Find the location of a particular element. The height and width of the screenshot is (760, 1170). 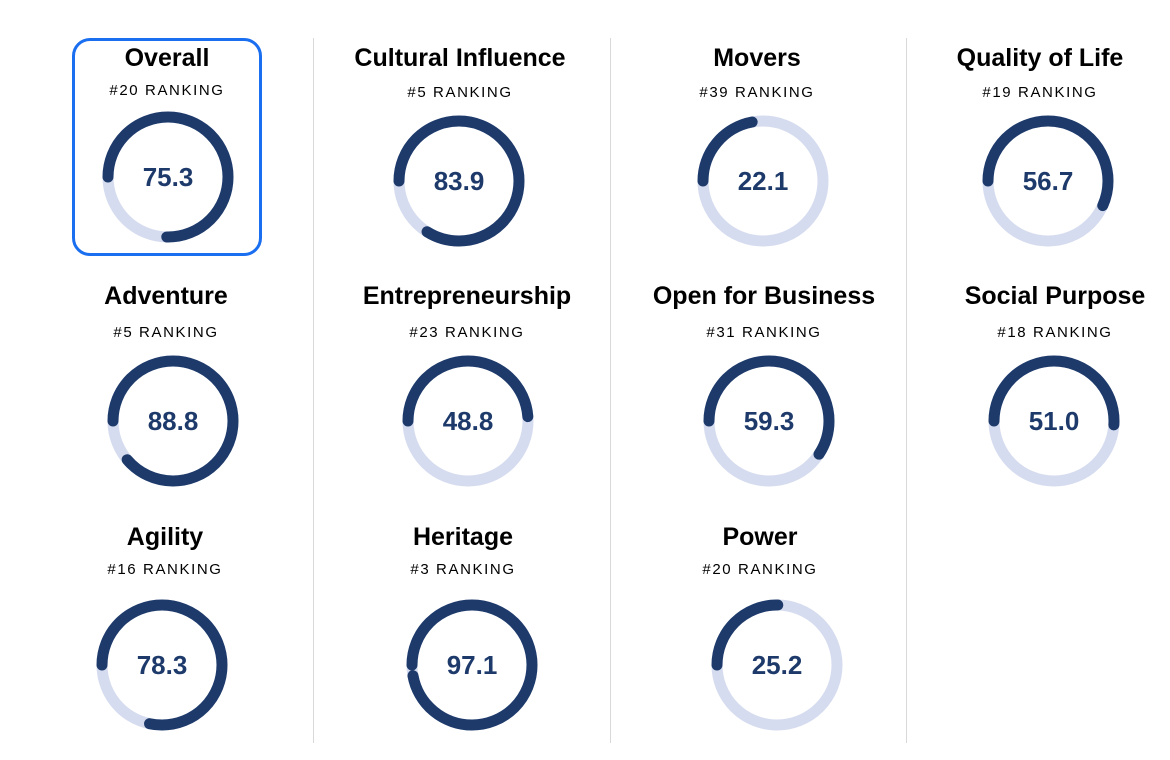

metric-title: Power is located at coordinates (760, 537).